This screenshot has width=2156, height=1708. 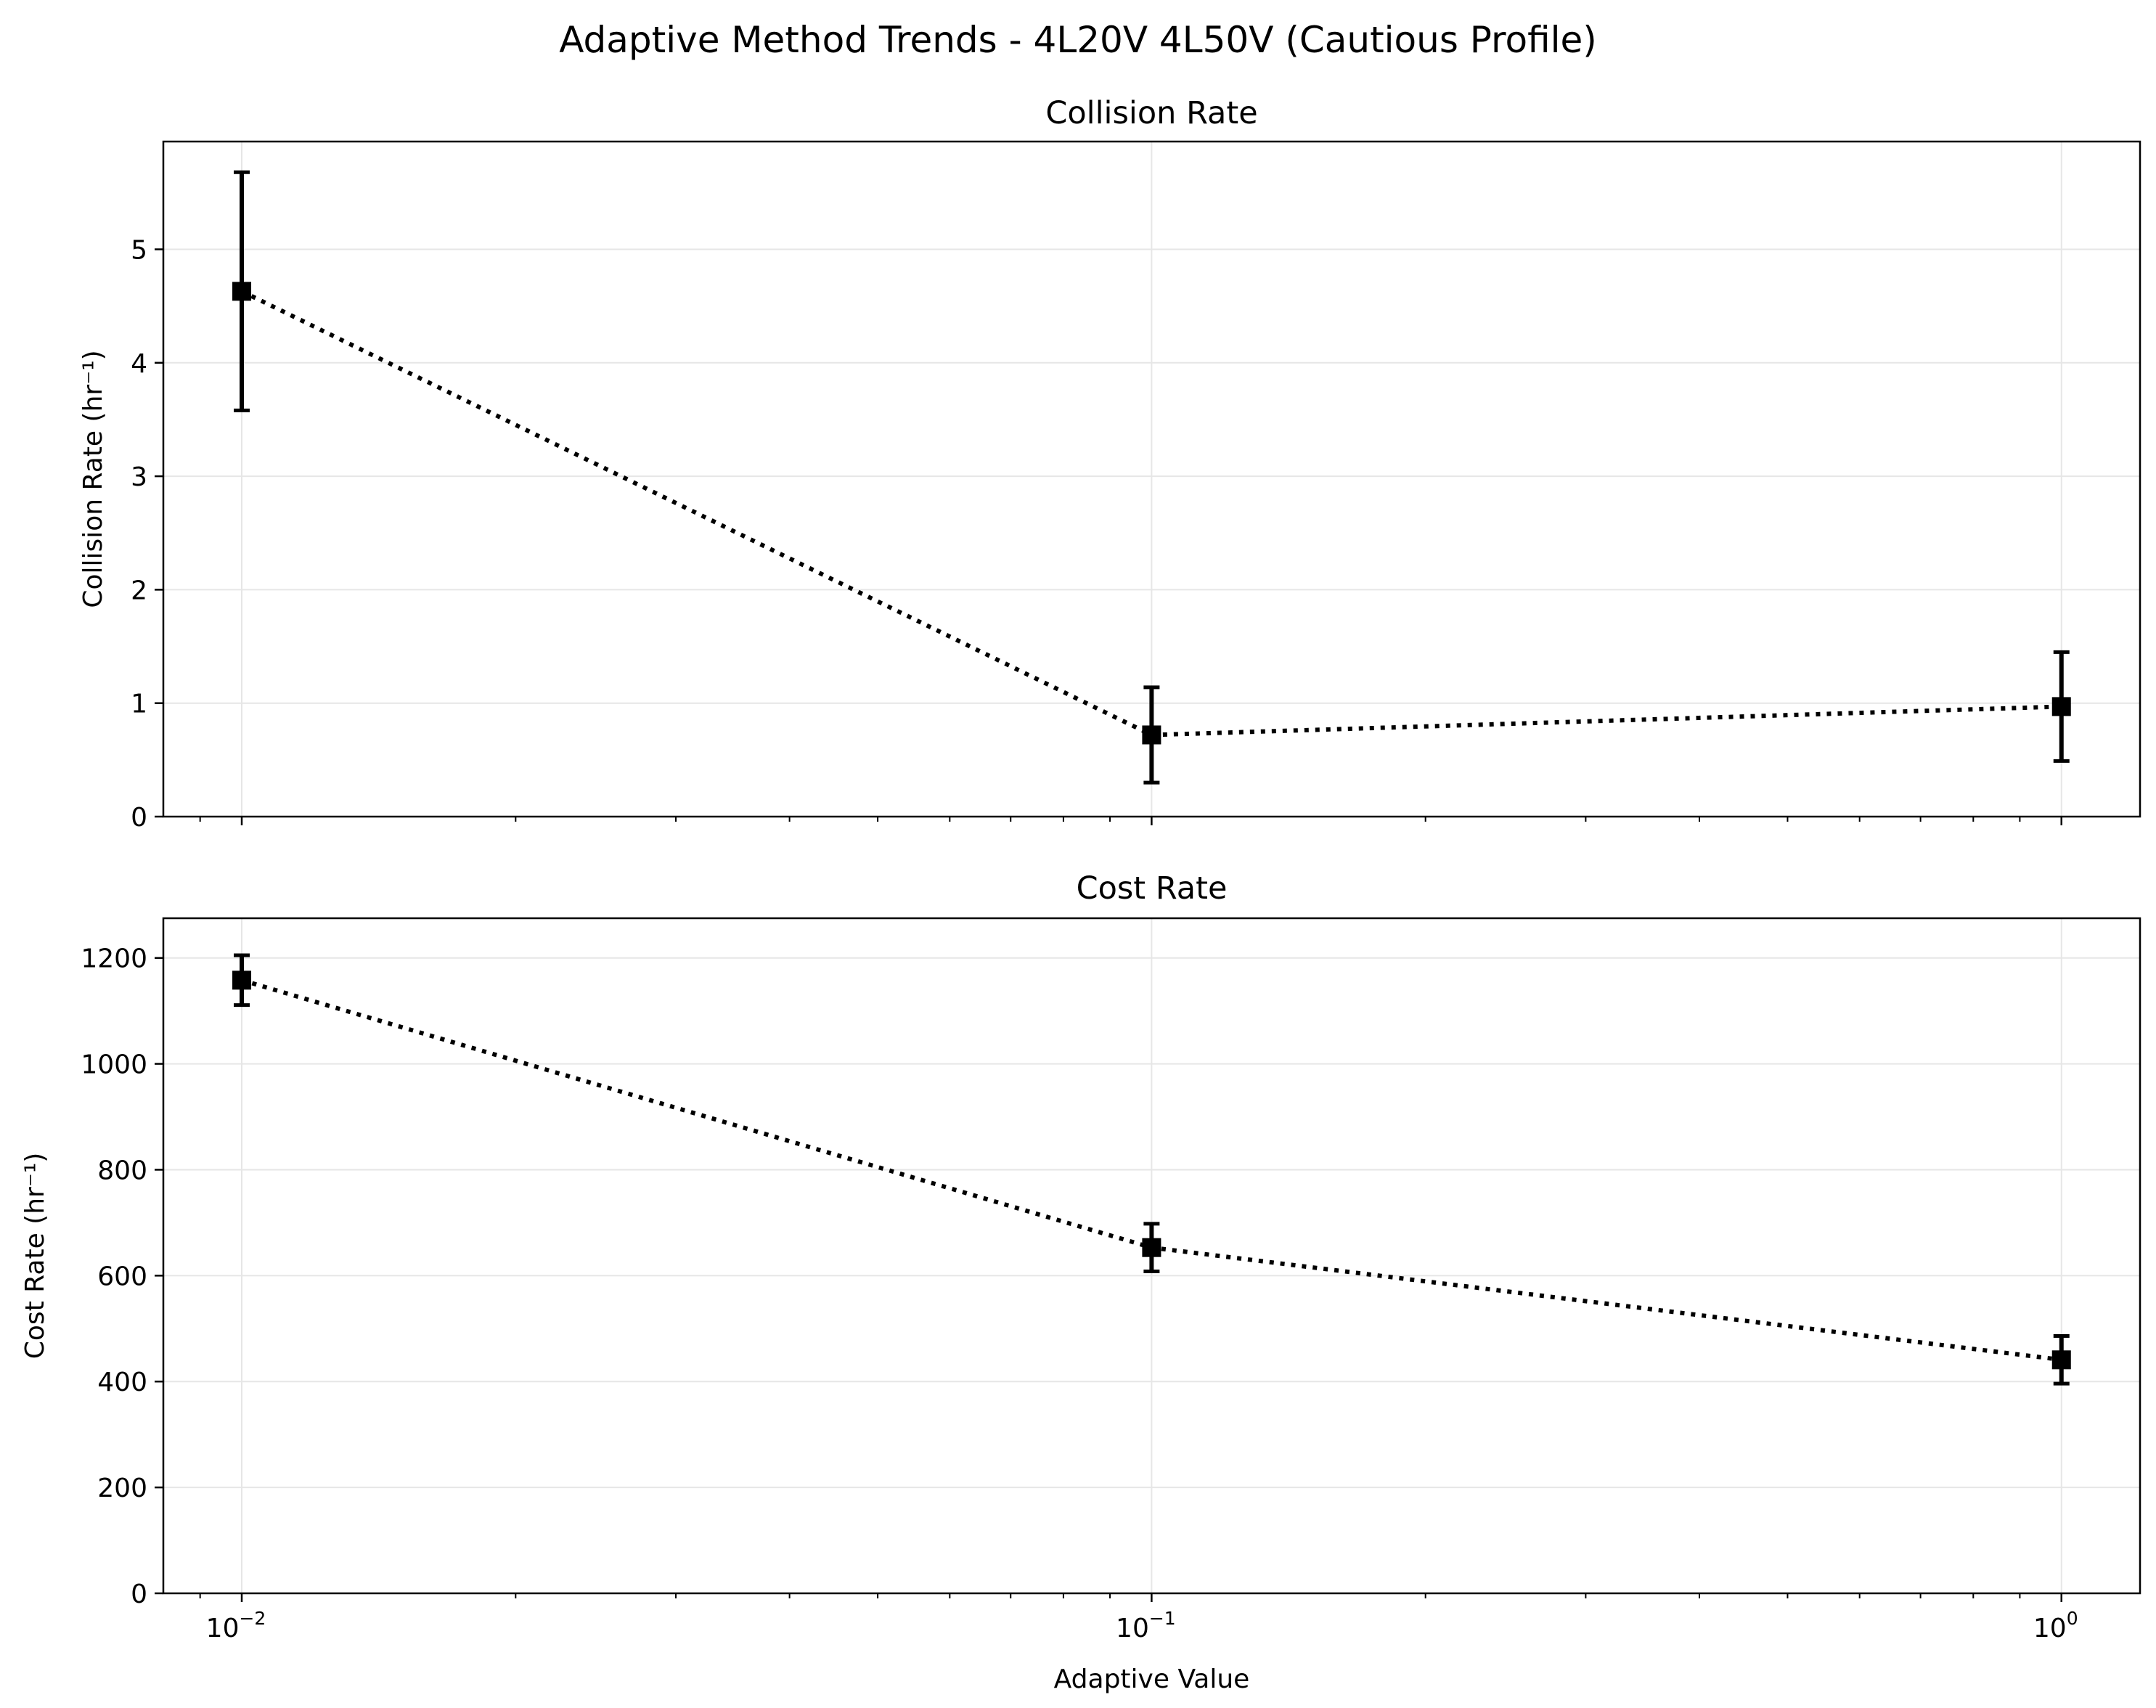 What do you see at coordinates (139, 590) in the screenshot?
I see `collision-ytick-label: 2` at bounding box center [139, 590].